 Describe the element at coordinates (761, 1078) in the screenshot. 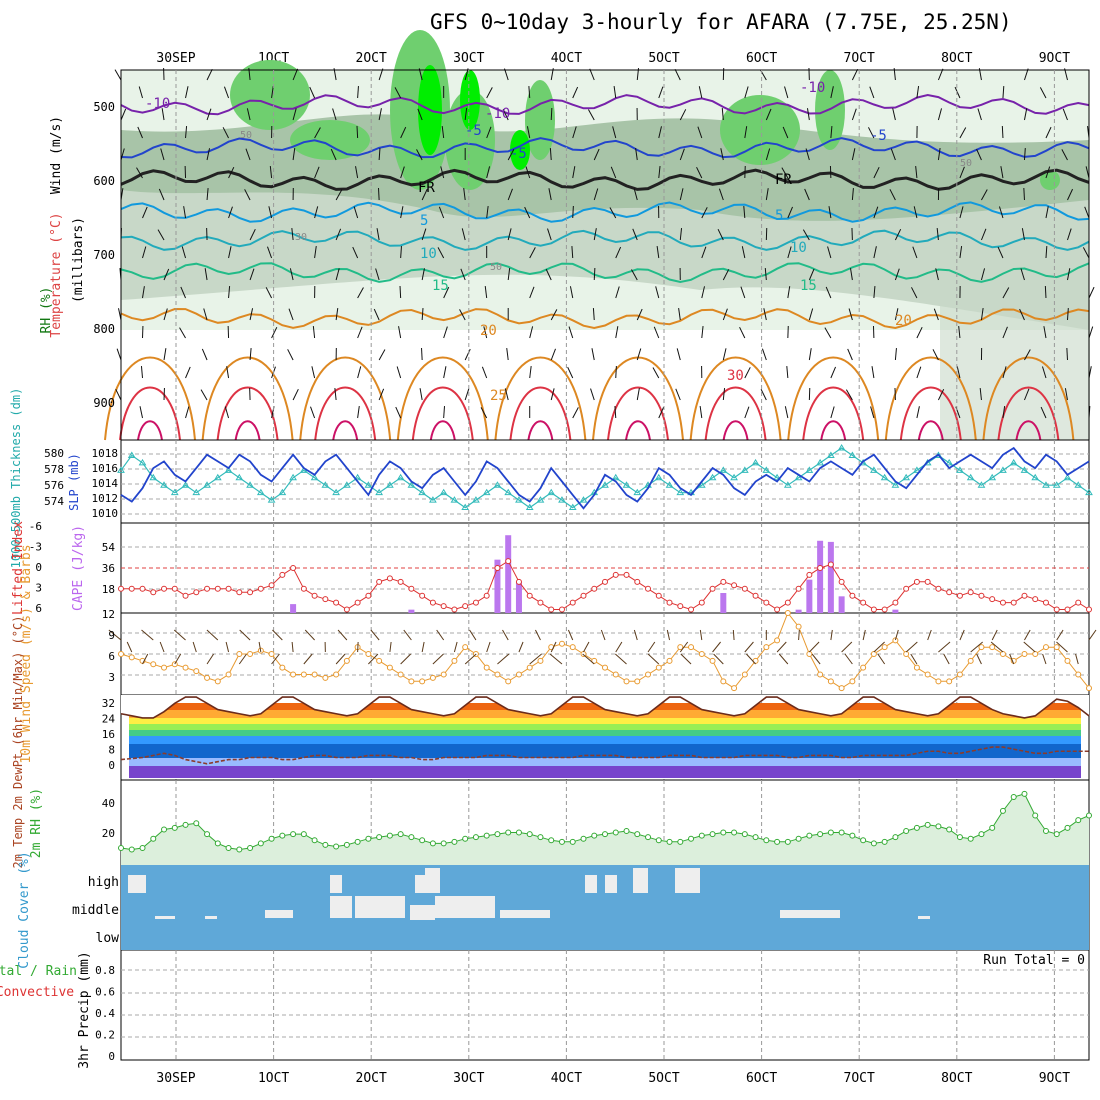

I see `date-label-bottom: 6OCT` at that location.